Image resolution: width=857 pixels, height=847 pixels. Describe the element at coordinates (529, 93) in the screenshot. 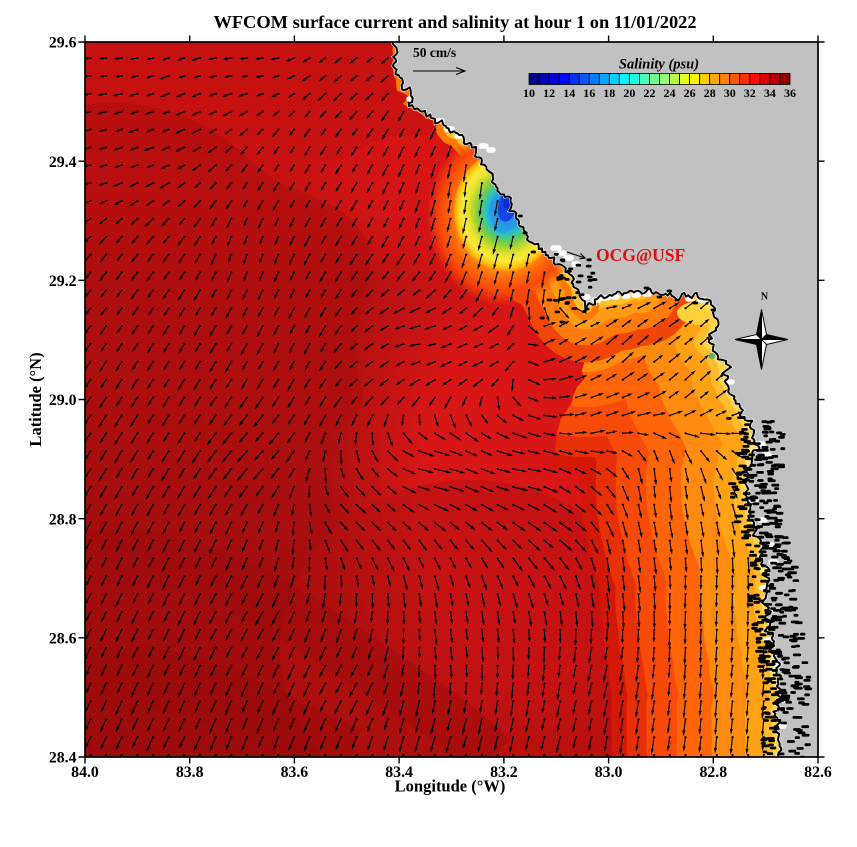

I see `svg-text: 10` at that location.